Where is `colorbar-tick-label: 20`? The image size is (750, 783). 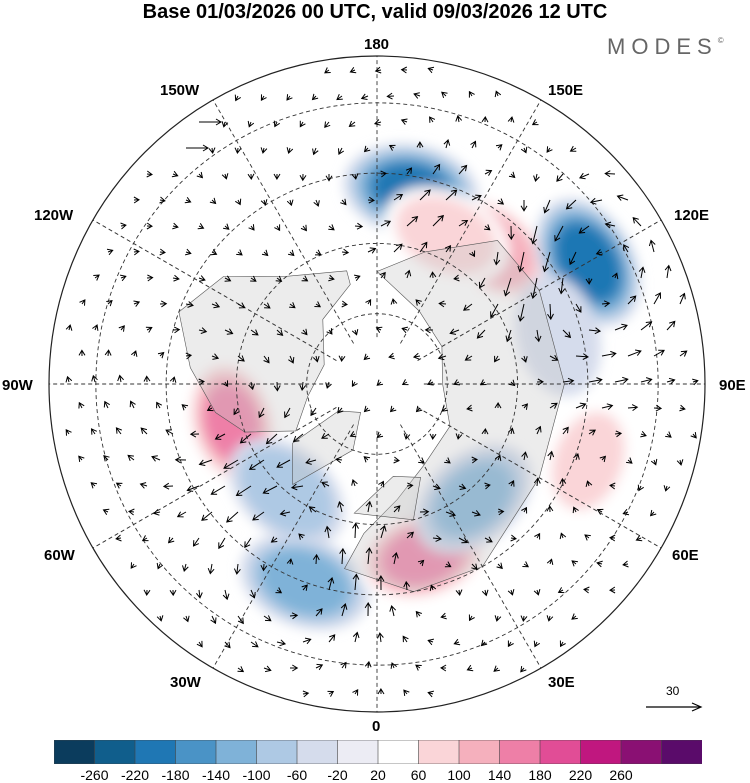
colorbar-tick-label: 20 is located at coordinates (378, 775).